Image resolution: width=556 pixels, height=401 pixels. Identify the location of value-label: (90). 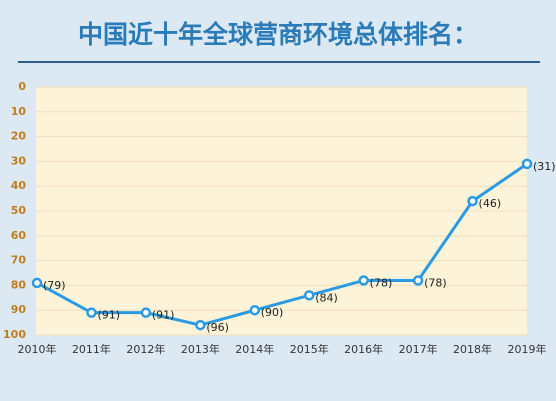
(272, 312).